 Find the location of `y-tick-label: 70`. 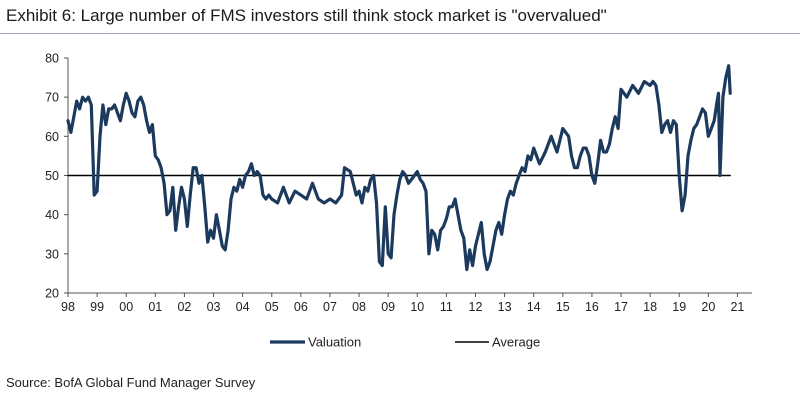

y-tick-label: 70 is located at coordinates (52, 98).